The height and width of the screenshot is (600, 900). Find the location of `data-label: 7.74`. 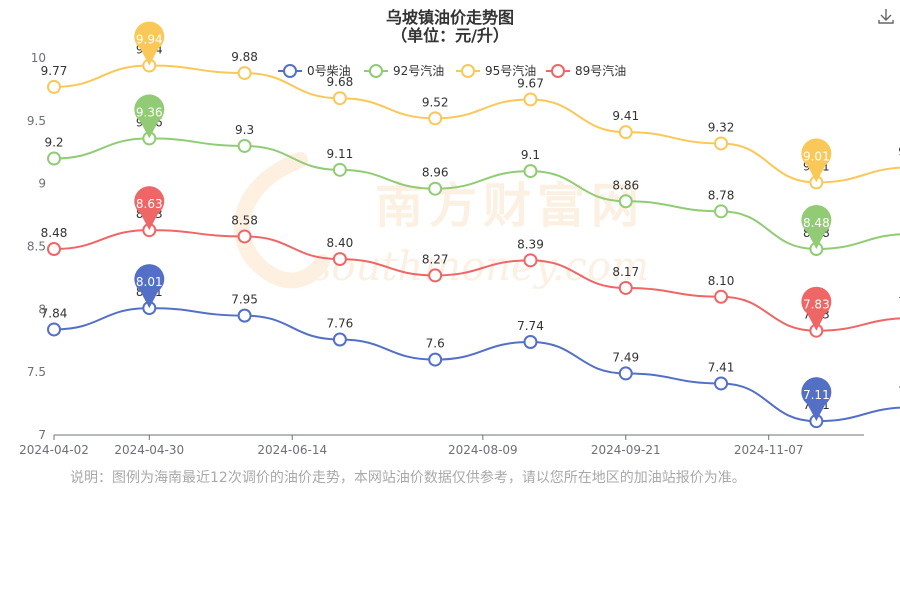

data-label: 7.74 is located at coordinates (530, 326).